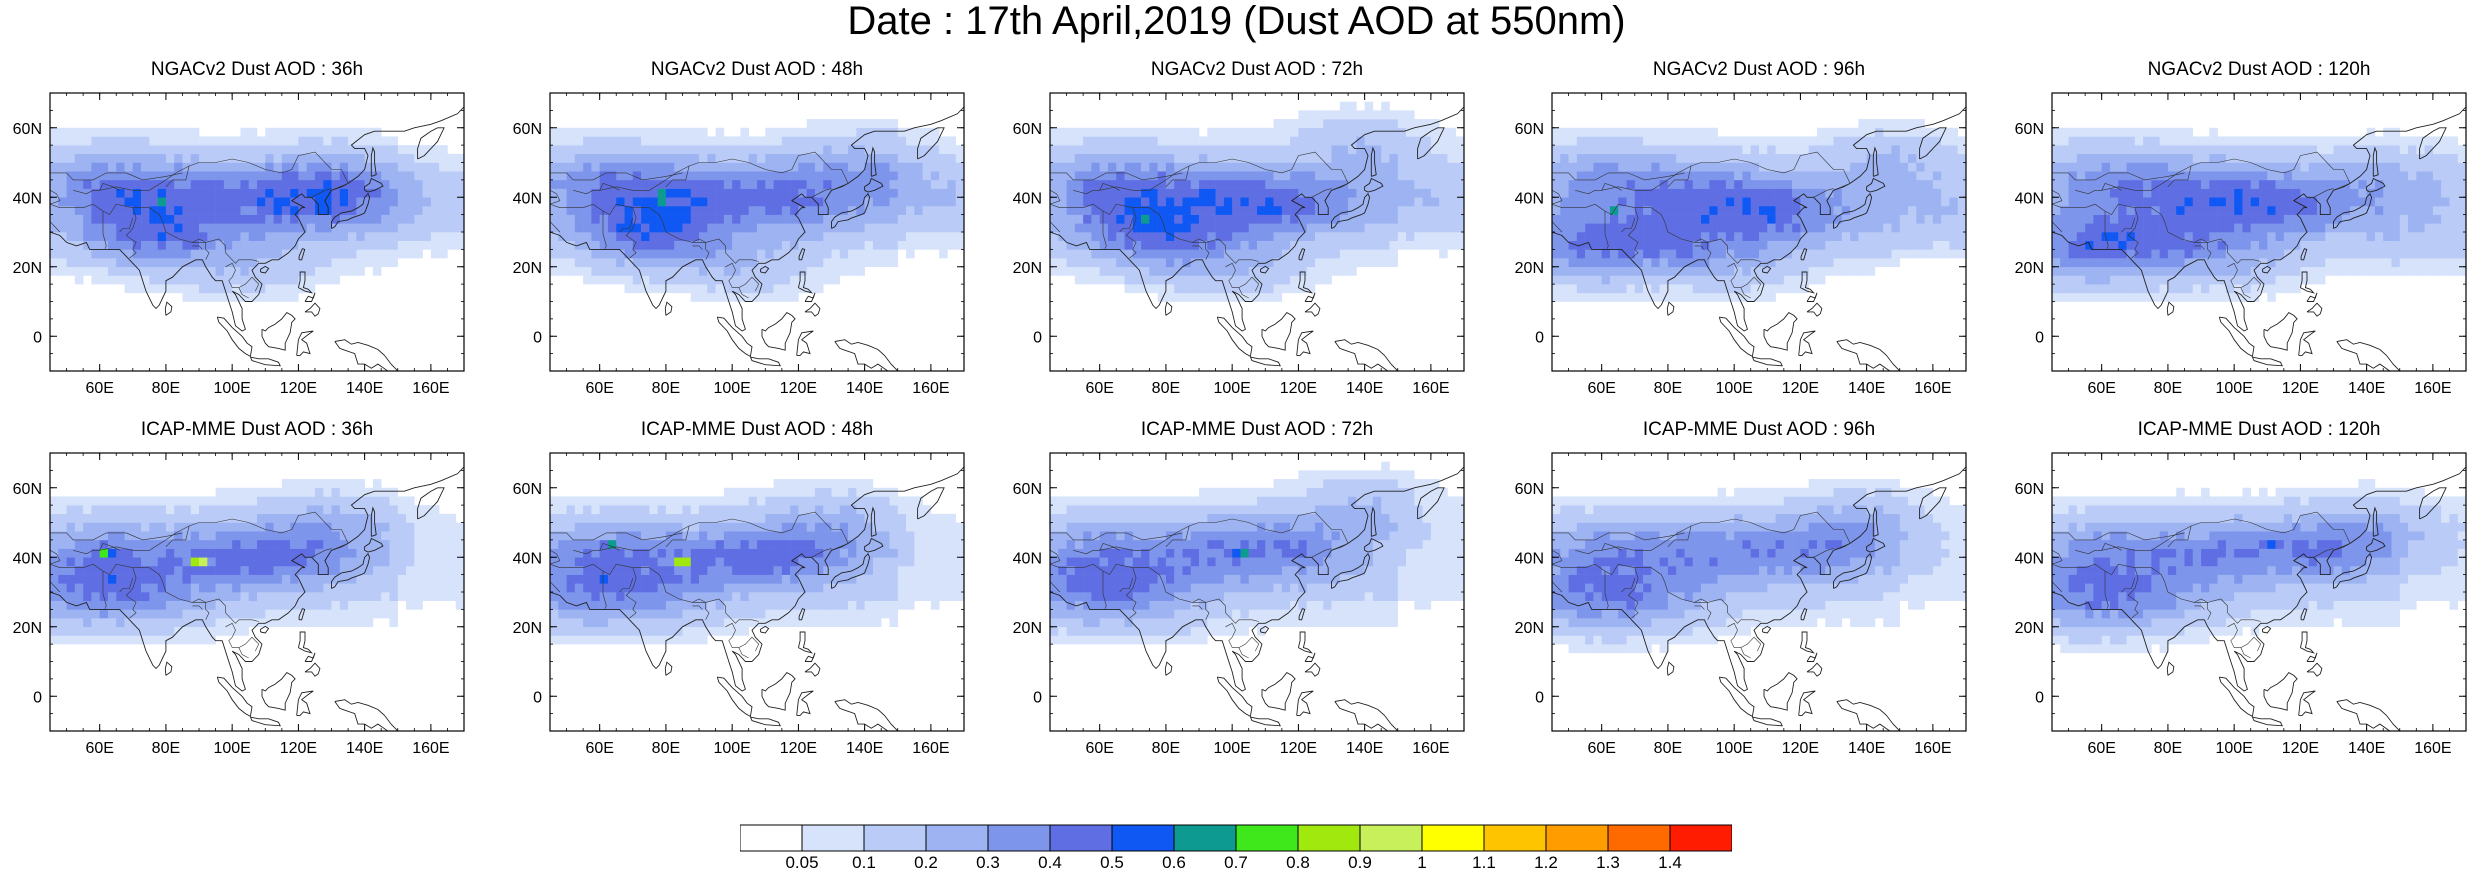 The image size is (2473, 874). Describe the element at coordinates (2259, 429) in the screenshot. I see `panel-title: ICAP-MME Dust AOD : 120h` at that location.